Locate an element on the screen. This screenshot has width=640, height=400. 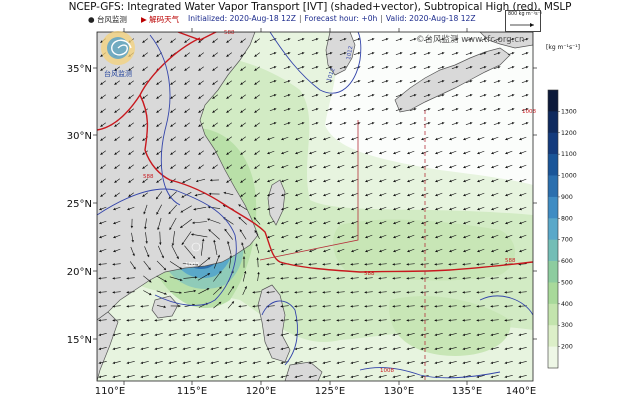
logo-text: 台风监测 is located at coordinates (118, 73).